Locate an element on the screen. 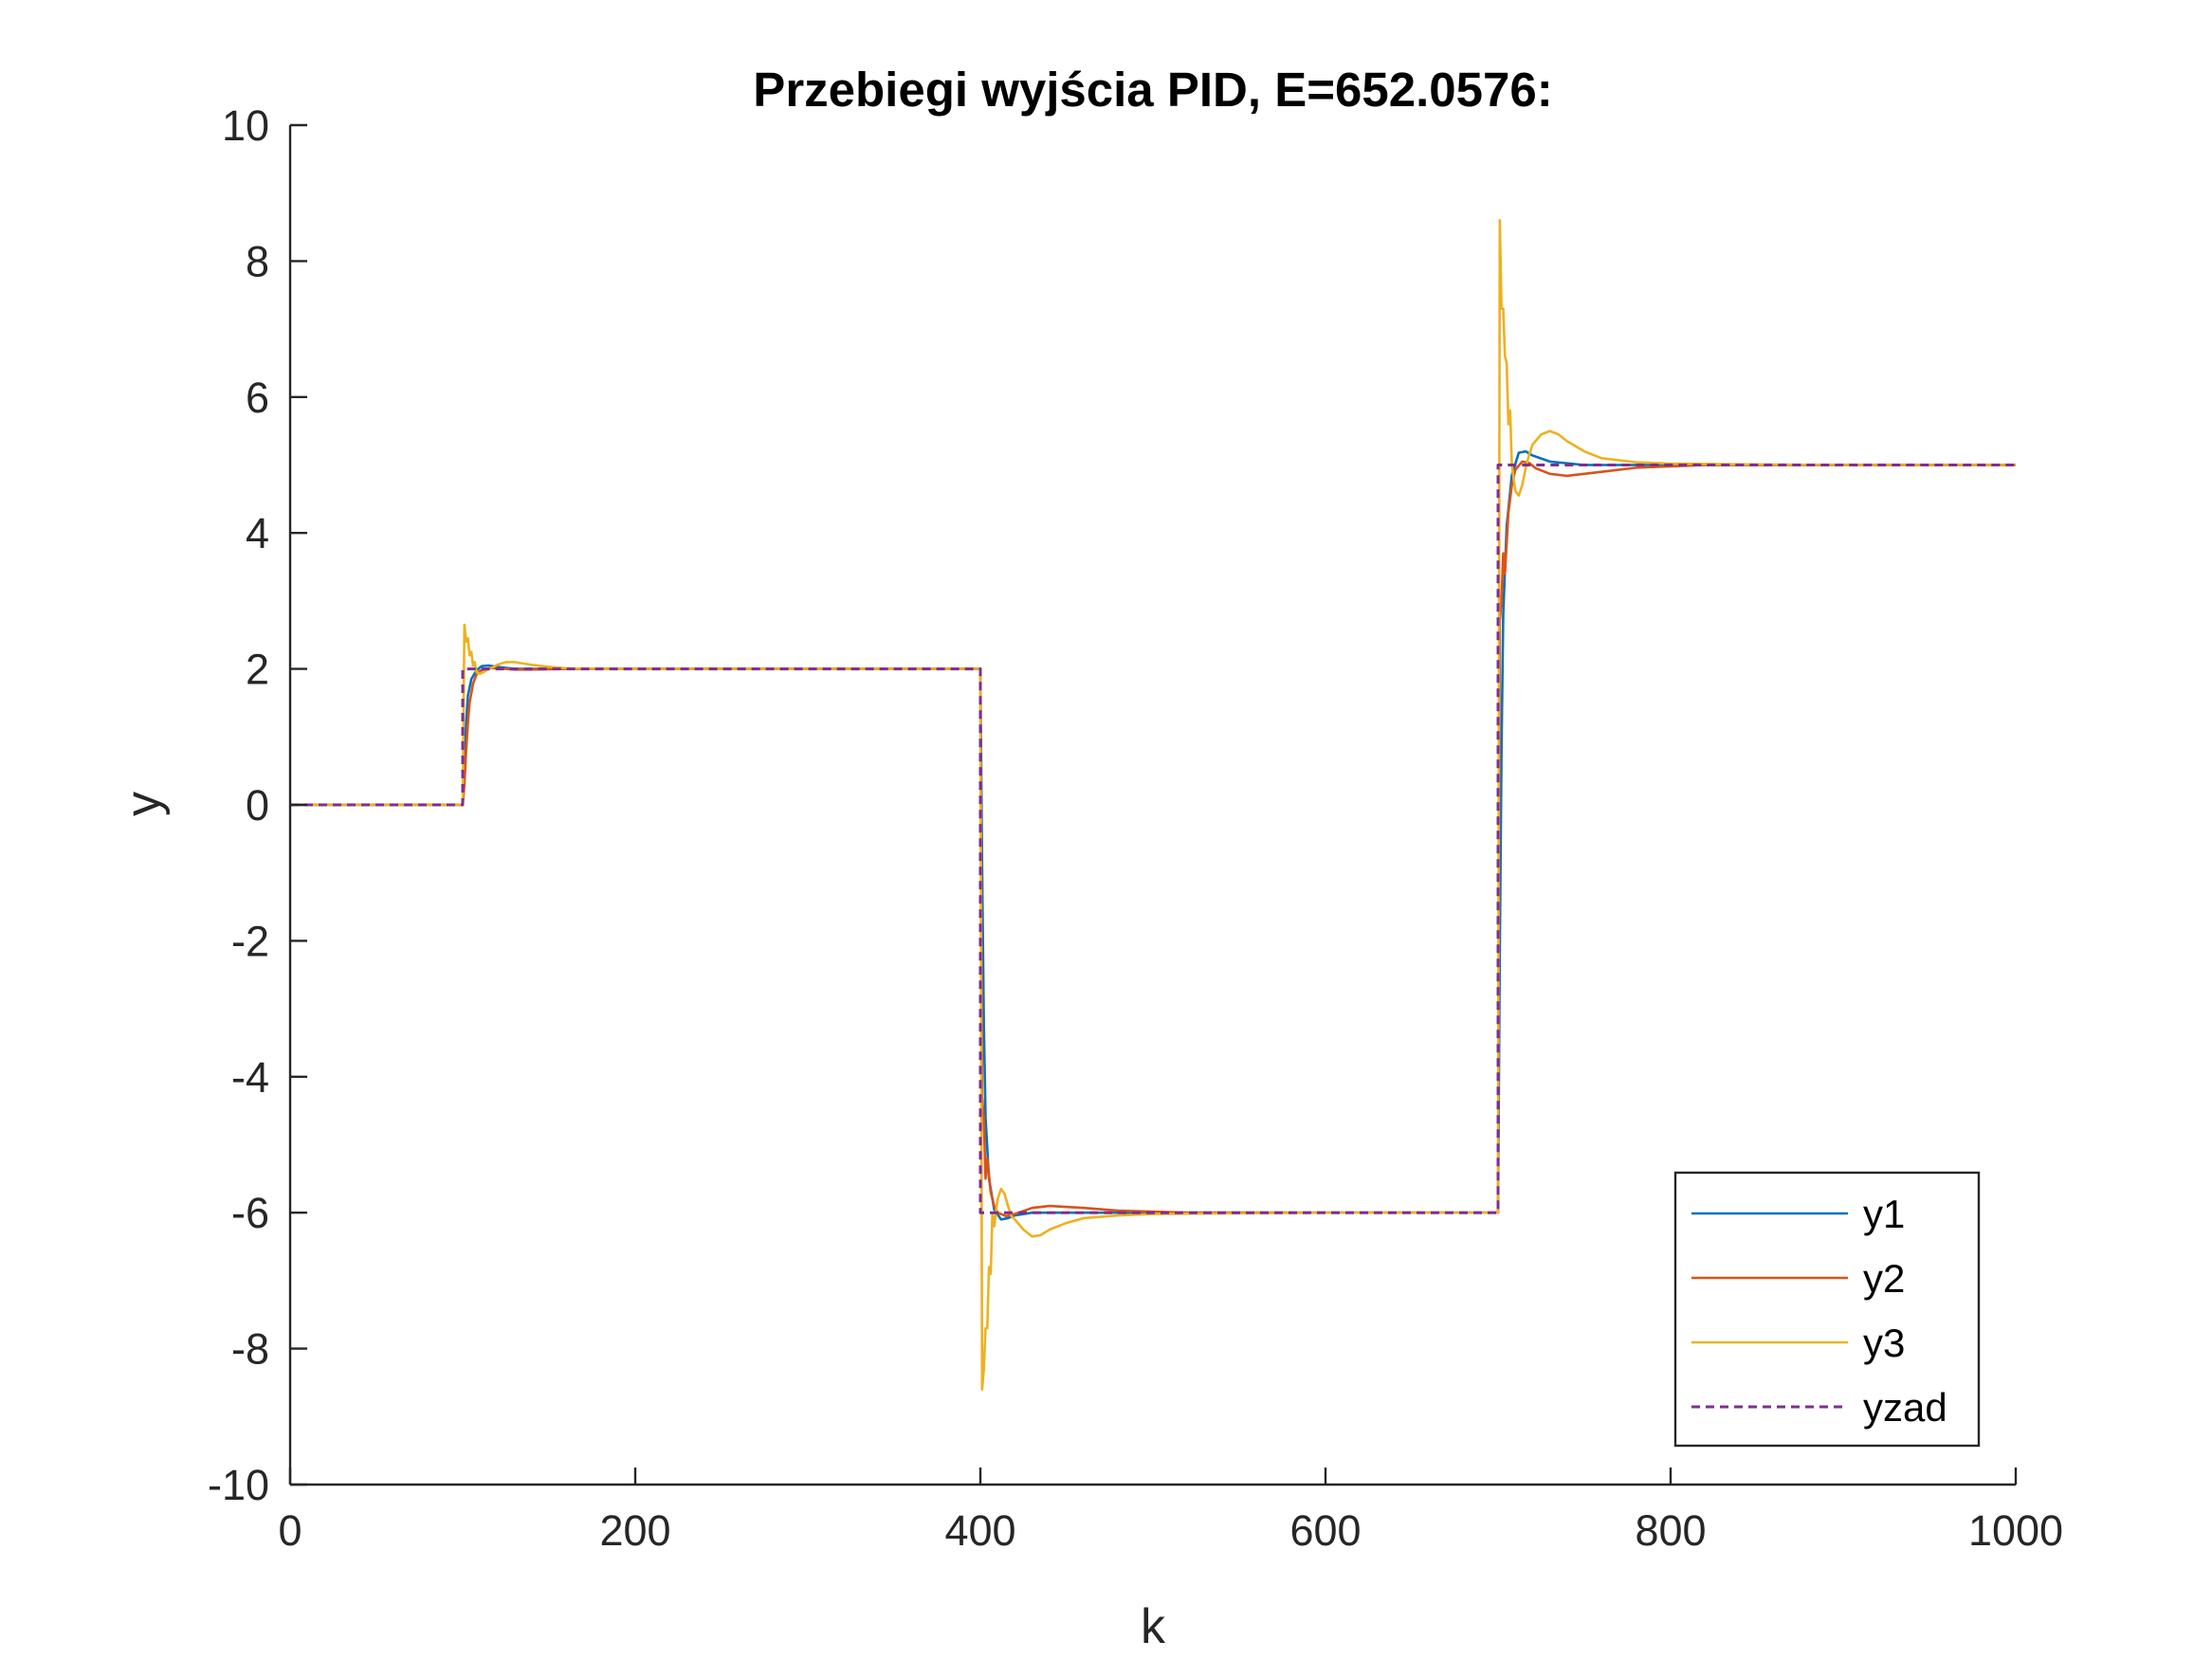 This screenshot has width=2212, height=1659. y-tick-label: 4 is located at coordinates (257, 533).